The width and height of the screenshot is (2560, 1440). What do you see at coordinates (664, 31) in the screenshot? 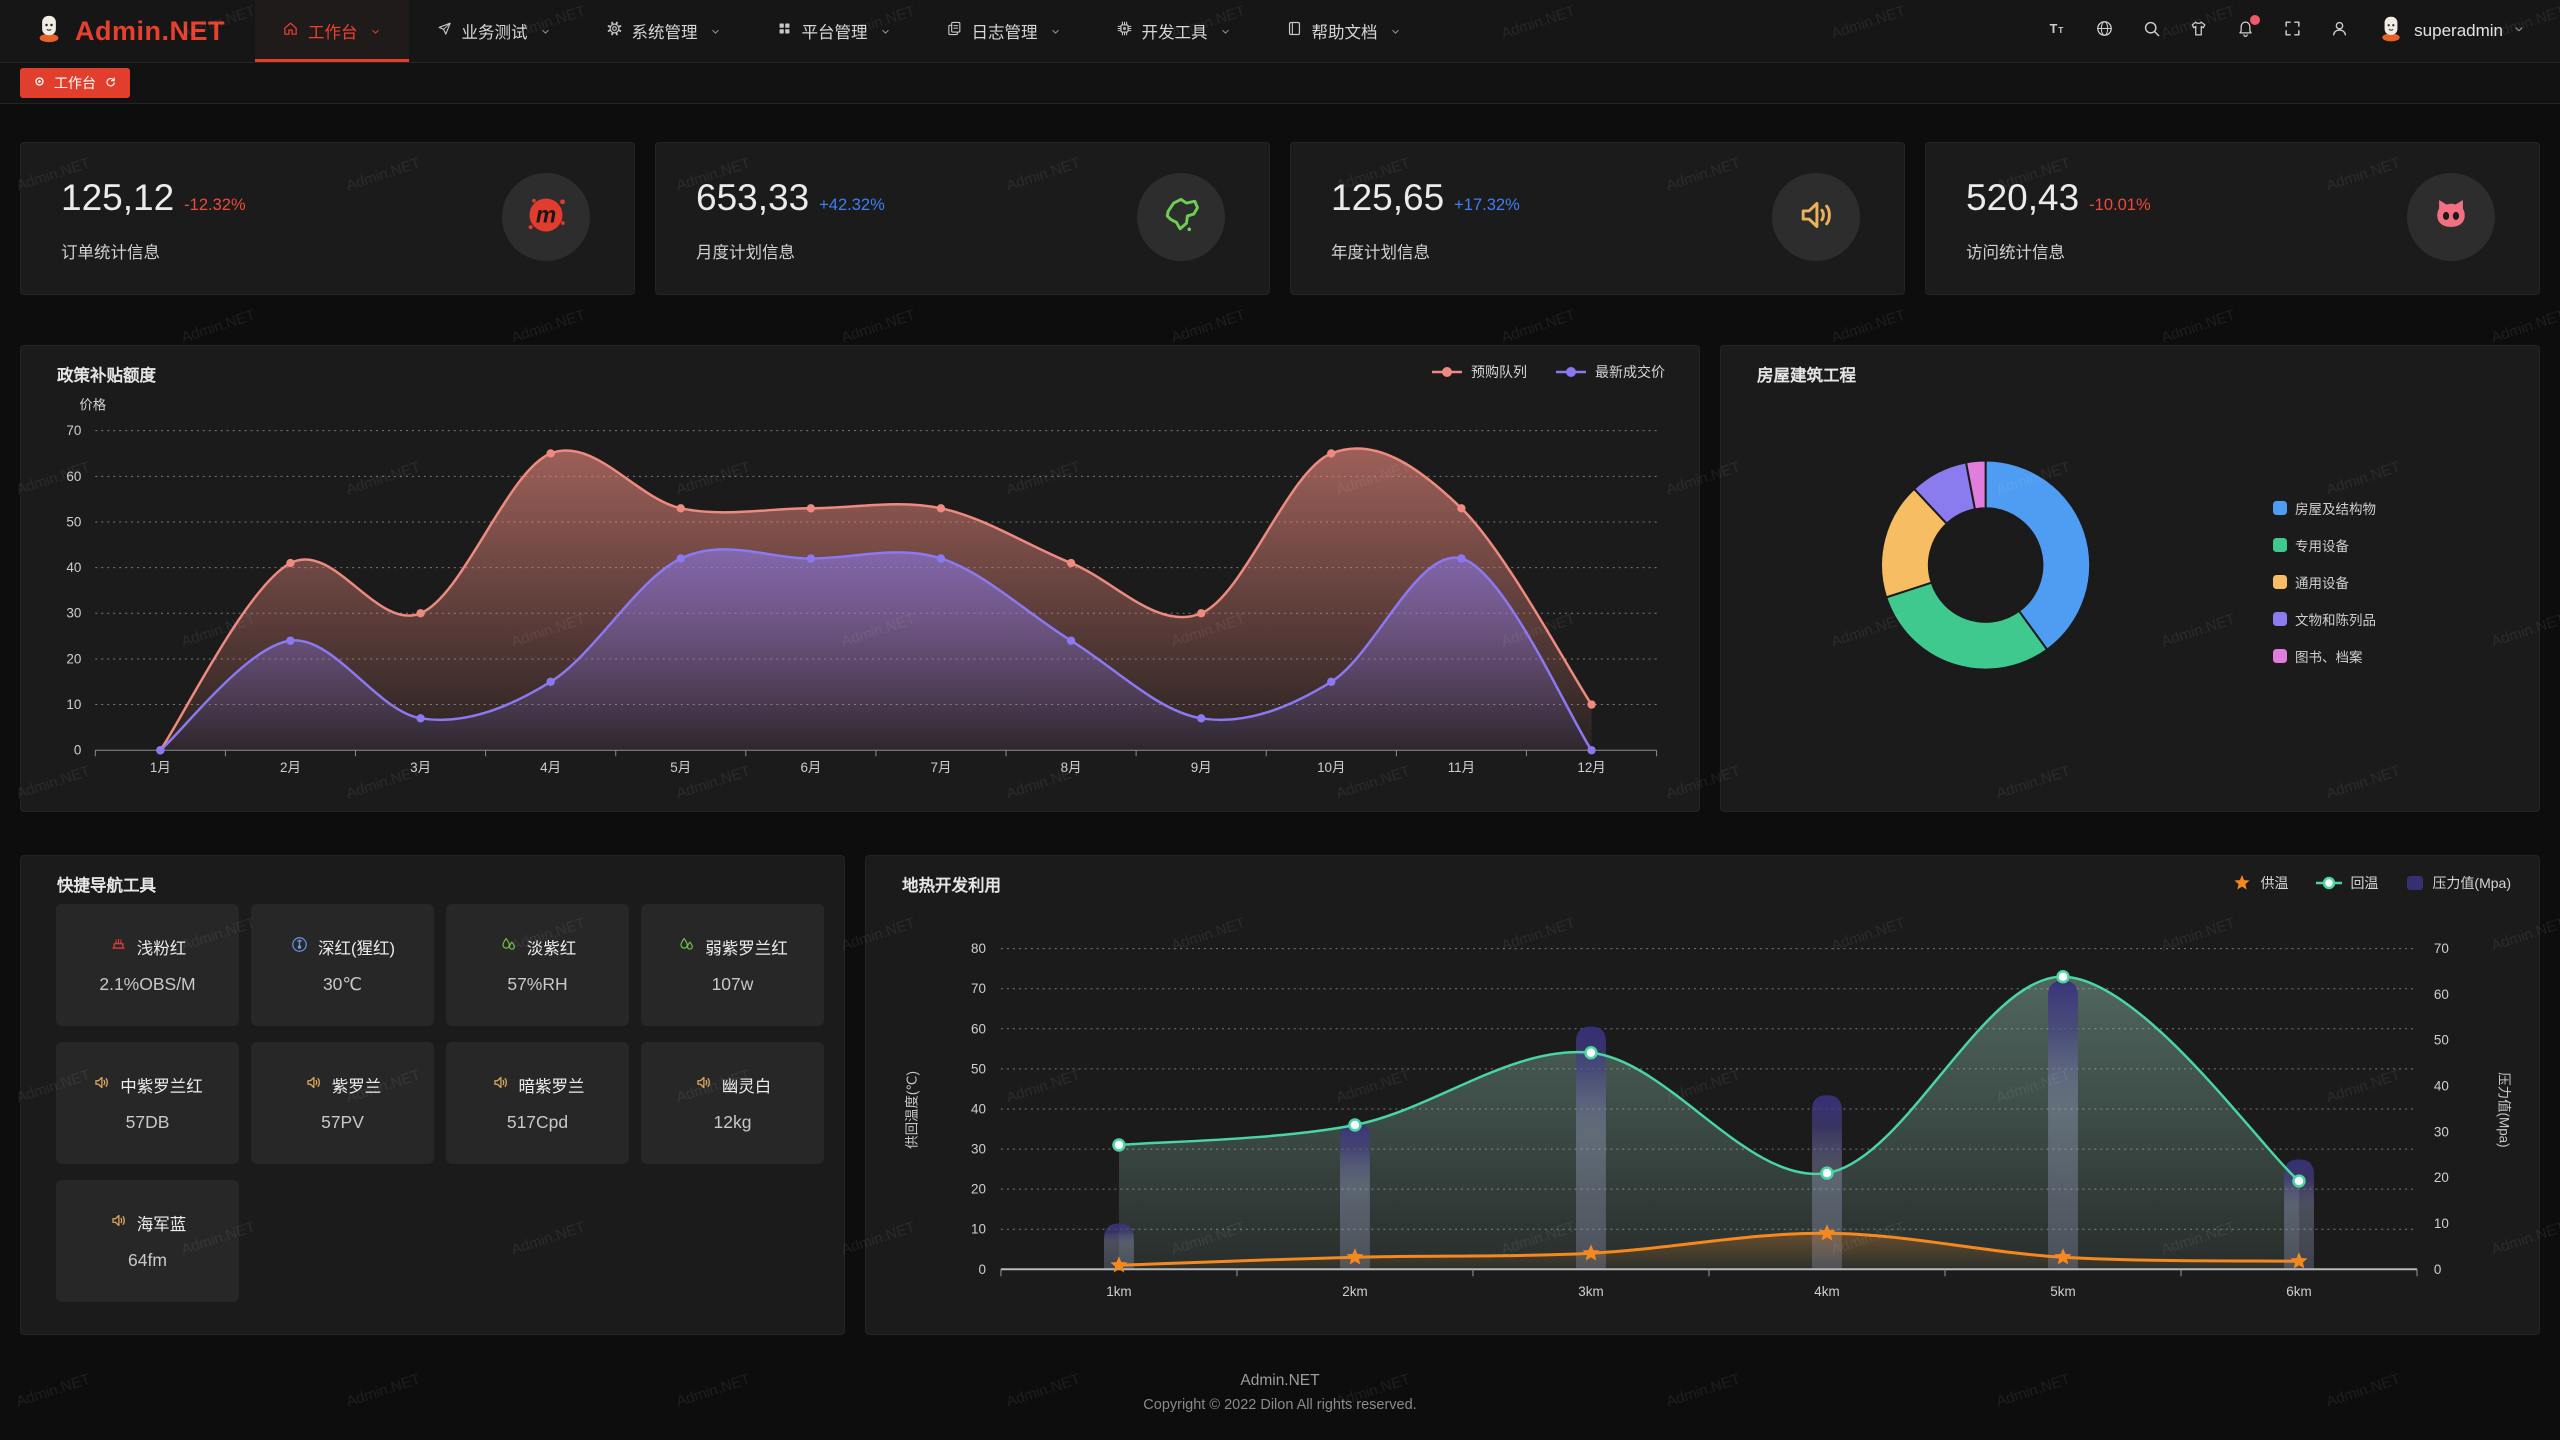
I see `nav-item-gear: 系统管理` at bounding box center [664, 31].